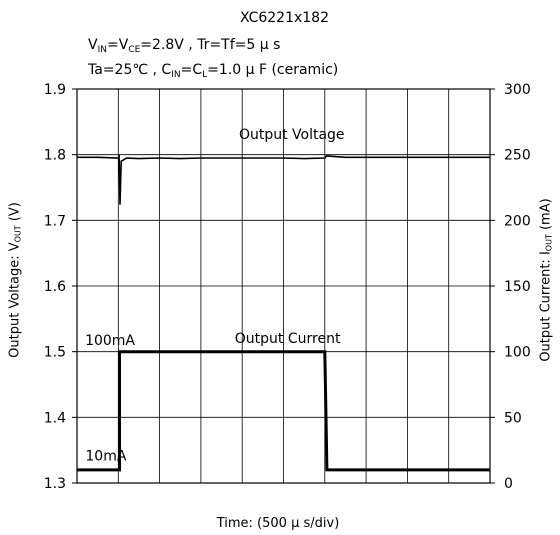 Image resolution: width=560 pixels, height=535 pixels. I want to click on left-axis-label: Output Voltage: VOUT (V), so click(16, 280).